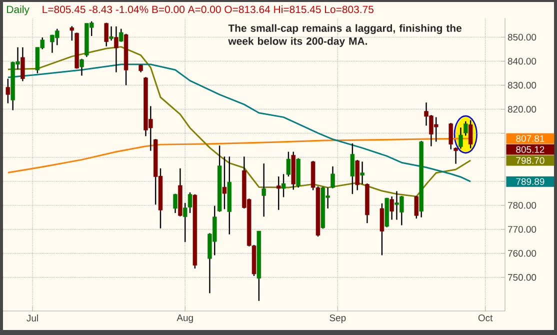 This screenshot has height=335, width=557. Describe the element at coordinates (345, 35) in the screenshot. I see `annotation: The small-cap remains a laggard, finishing the week below its 200-day MA.` at that location.